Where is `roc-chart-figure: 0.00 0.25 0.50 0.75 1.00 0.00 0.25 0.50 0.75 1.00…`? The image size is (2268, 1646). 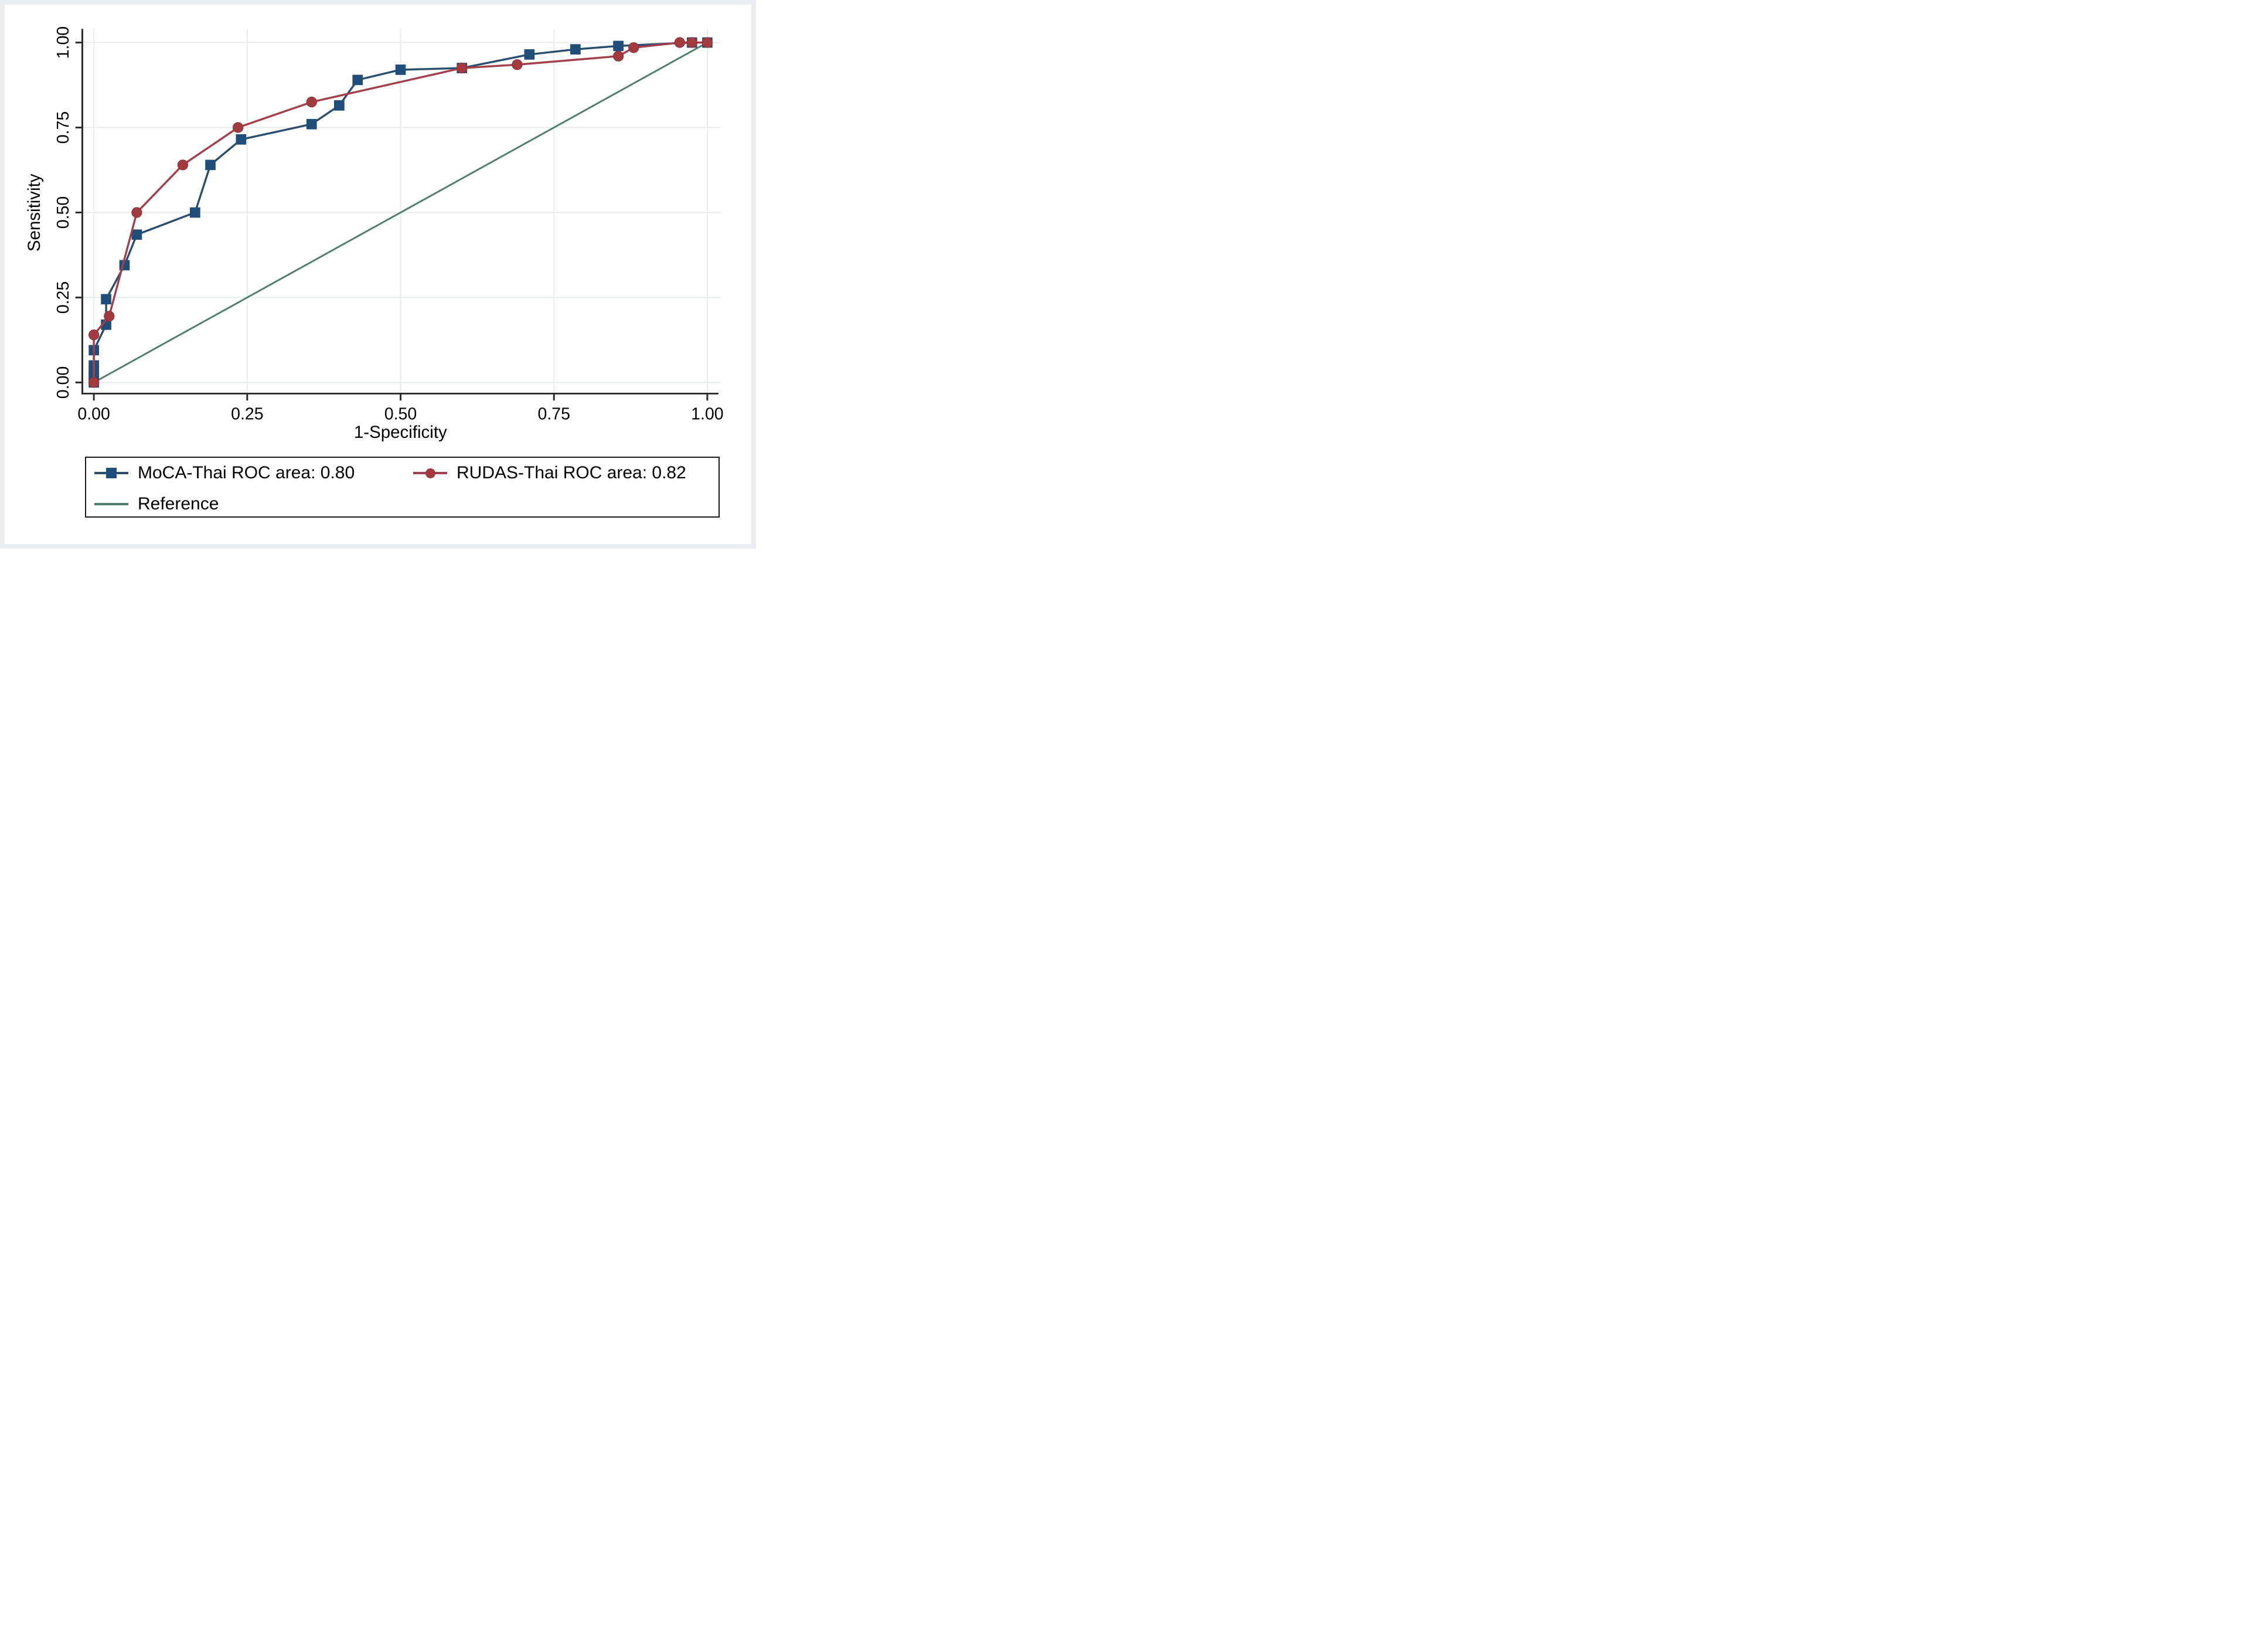 roc-chart-figure: 0.00 0.25 0.50 0.75 1.00 0.00 0.25 0.50 0.75 1.00… is located at coordinates (378, 274).